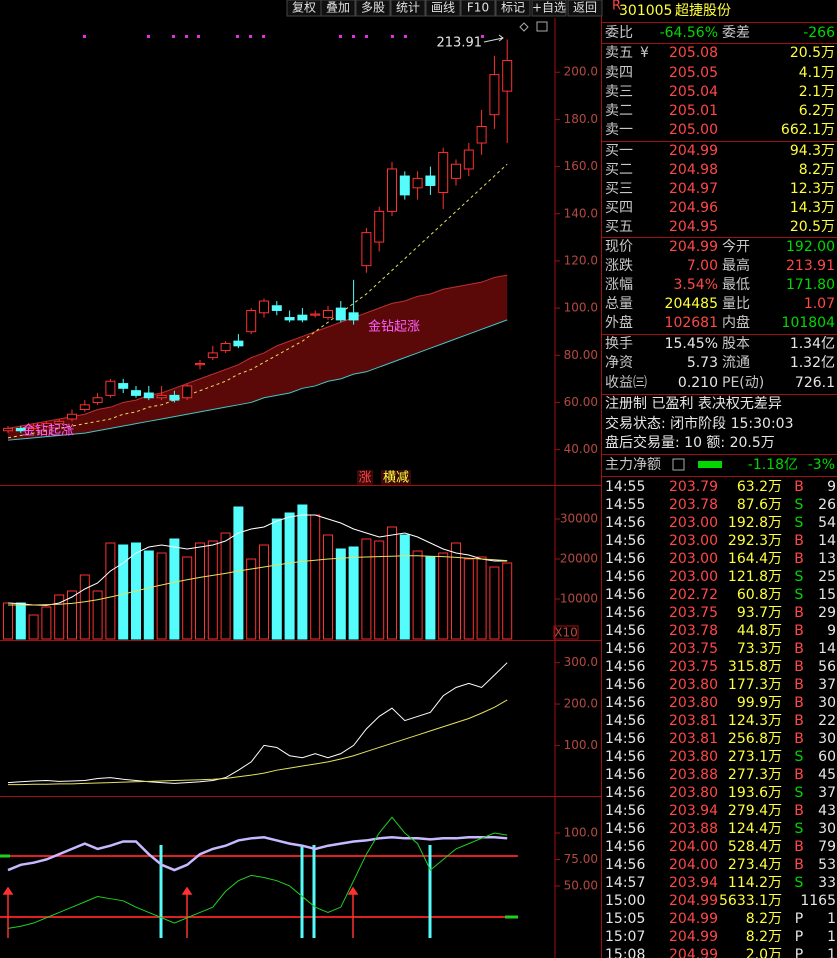 The image size is (837, 958). I want to click on book-volume: 4.1万, so click(817, 73).